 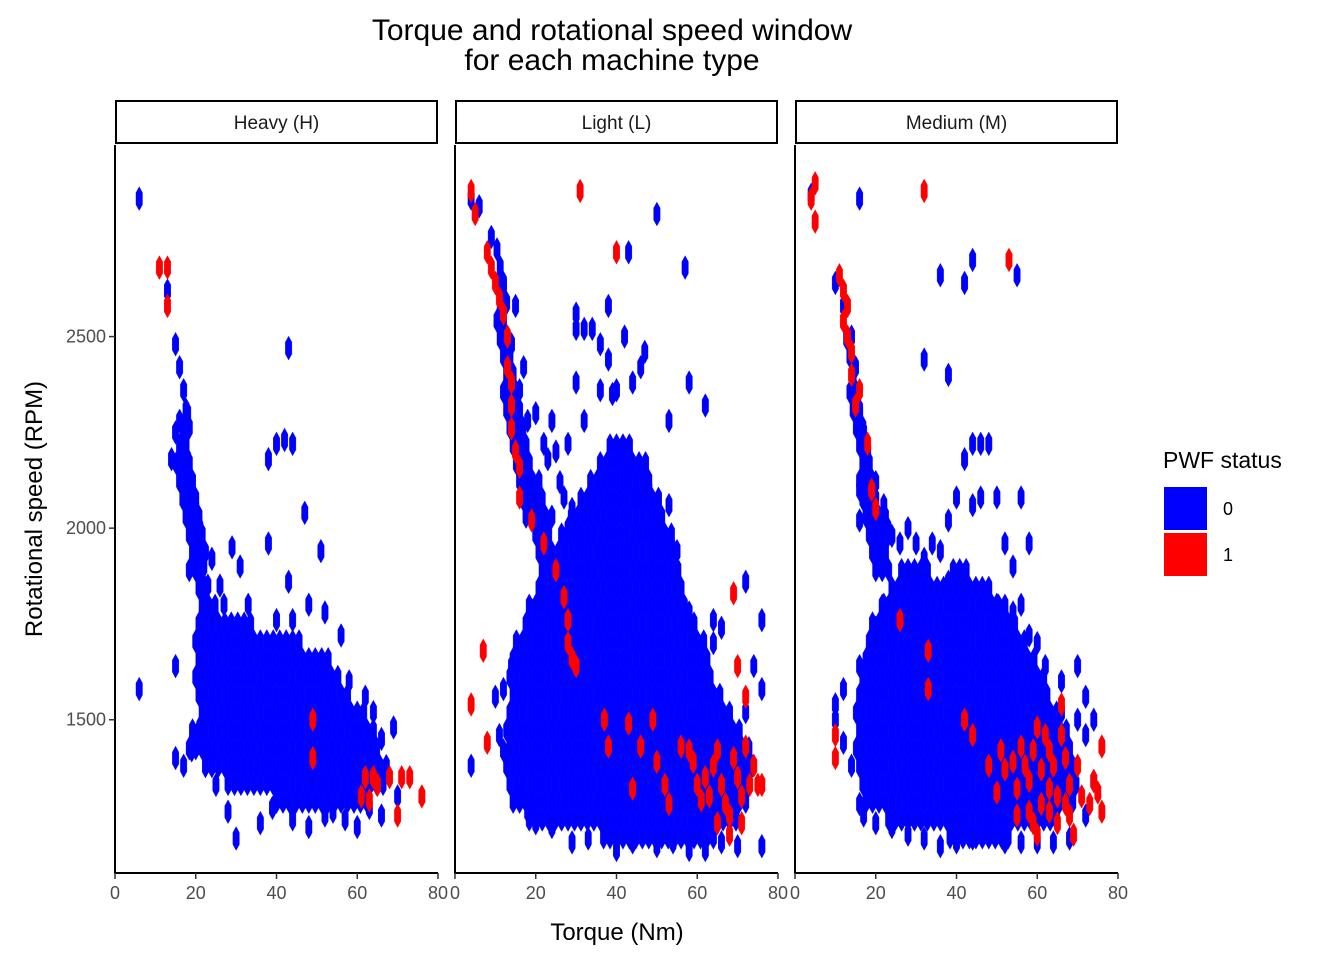 I want to click on x-tick-label: 40, so click(x=956, y=893).